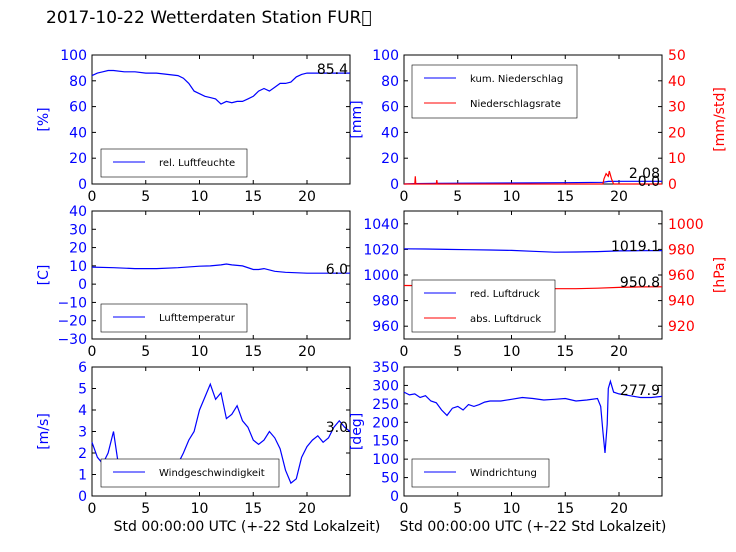  Describe the element at coordinates (385, 423) in the screenshot. I see `y-tick-label-winddir: 200` at that location.